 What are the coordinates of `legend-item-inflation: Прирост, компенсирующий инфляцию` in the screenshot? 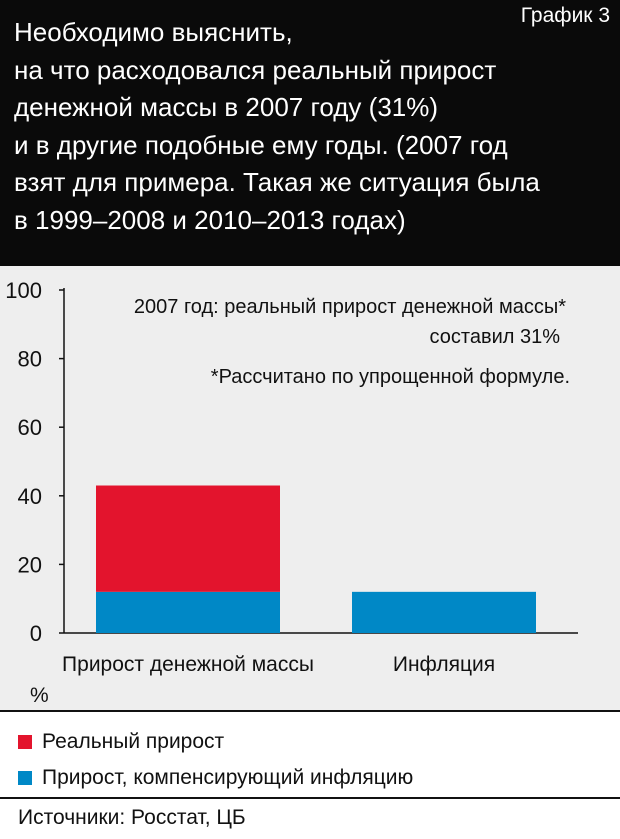 It's located at (215, 778).